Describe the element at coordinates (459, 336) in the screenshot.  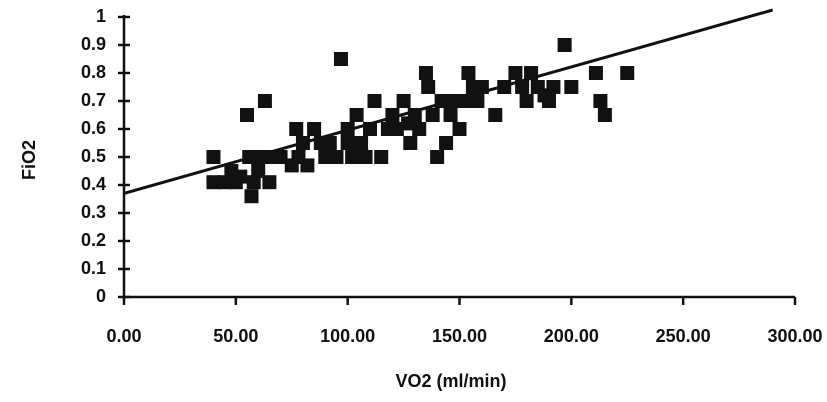
I see `x-tick-label: 150.00` at that location.